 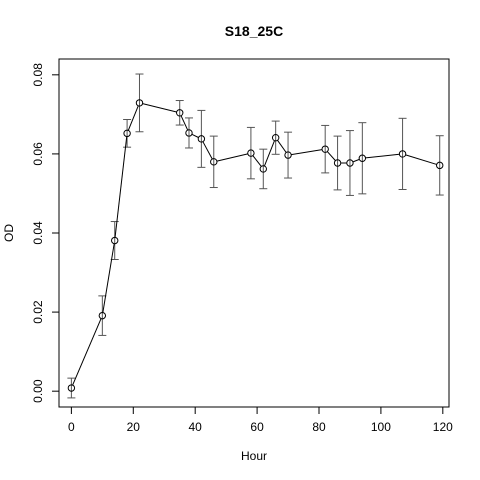 I want to click on y-tick-label: 0.06, so click(x=38, y=154).